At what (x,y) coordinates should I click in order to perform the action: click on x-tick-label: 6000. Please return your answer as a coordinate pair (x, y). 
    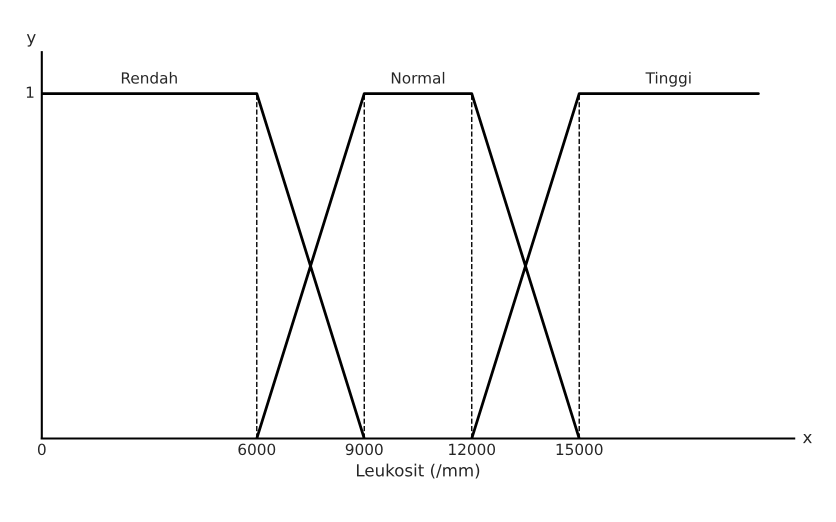
    Looking at the image, I should click on (257, 450).